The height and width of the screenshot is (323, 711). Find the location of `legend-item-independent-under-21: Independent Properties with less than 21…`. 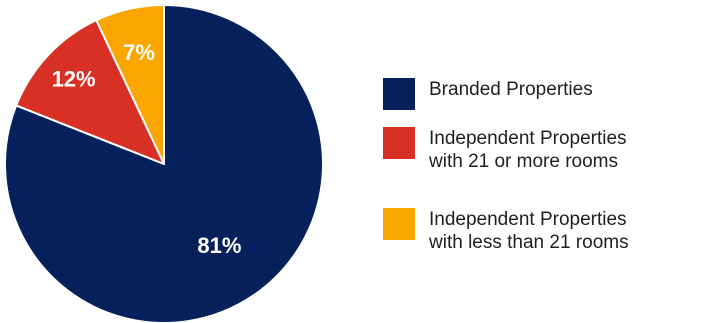

legend-item-independent-under-21: Independent Properties with less than 21… is located at coordinates (541, 231).